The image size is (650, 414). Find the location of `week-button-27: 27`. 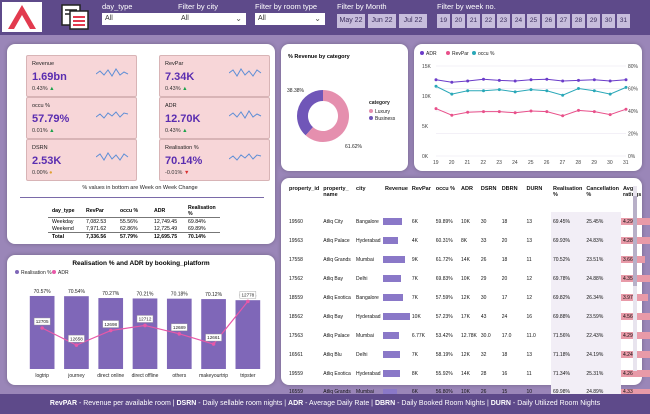

week-button-27: 27 is located at coordinates (563, 21).